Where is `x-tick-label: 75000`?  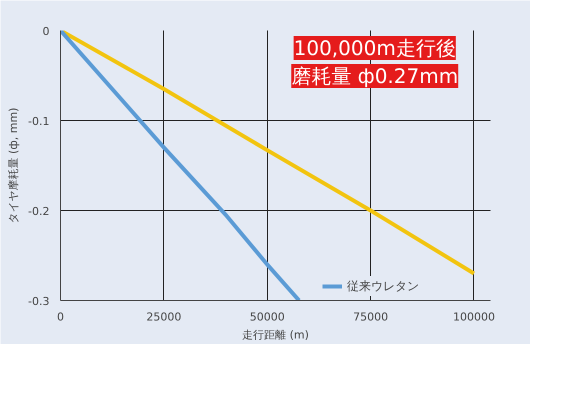 x-tick-label: 75000 is located at coordinates (370, 317).